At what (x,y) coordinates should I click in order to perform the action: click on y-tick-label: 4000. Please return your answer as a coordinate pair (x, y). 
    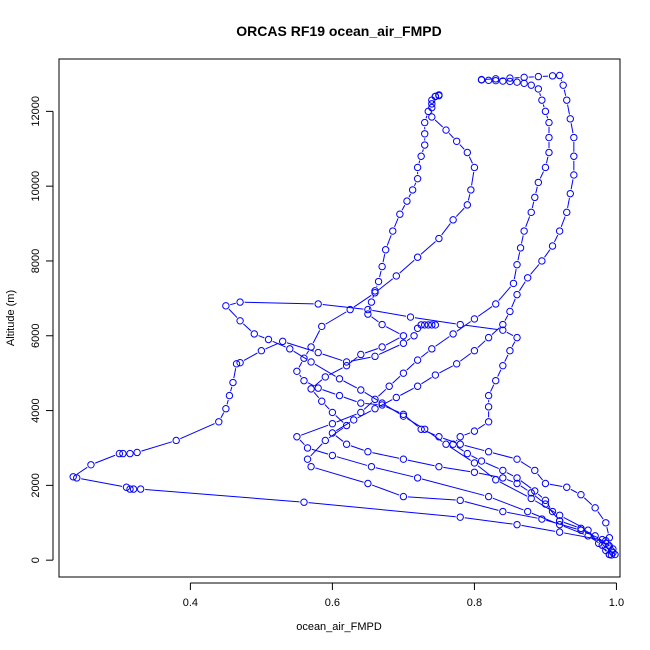
    Looking at the image, I should click on (36, 410).